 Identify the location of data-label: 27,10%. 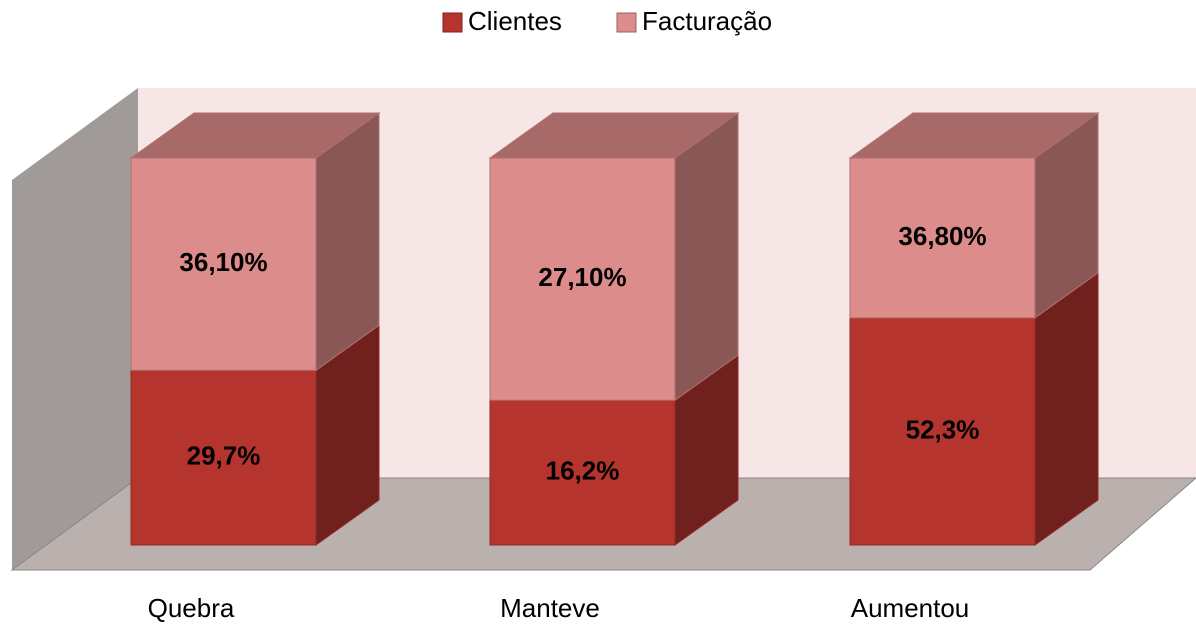
(582, 277).